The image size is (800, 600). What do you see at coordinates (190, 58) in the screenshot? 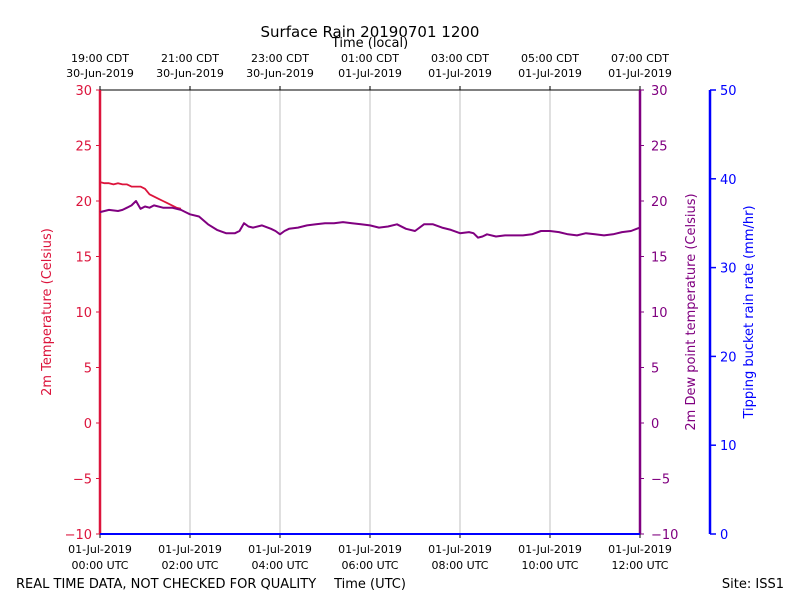
I see `local-tick-time: 21:00 CDT` at bounding box center [190, 58].